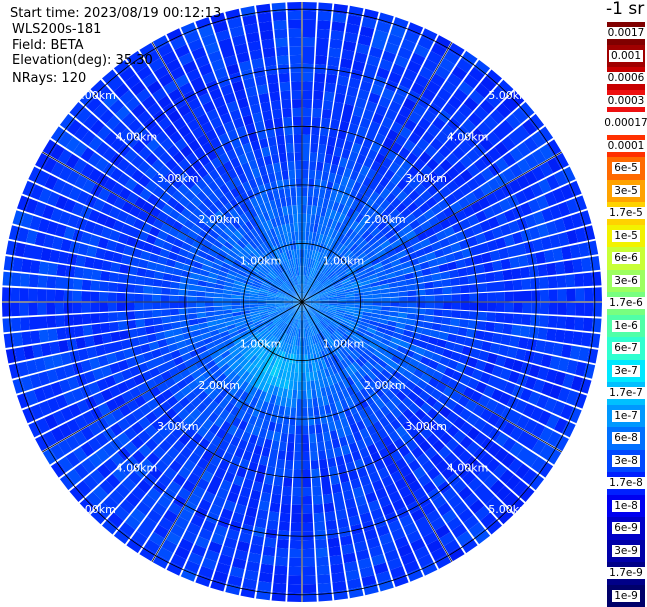 This screenshot has height=607, width=647. I want to click on colorbar-label: 6e-7, so click(626, 348).